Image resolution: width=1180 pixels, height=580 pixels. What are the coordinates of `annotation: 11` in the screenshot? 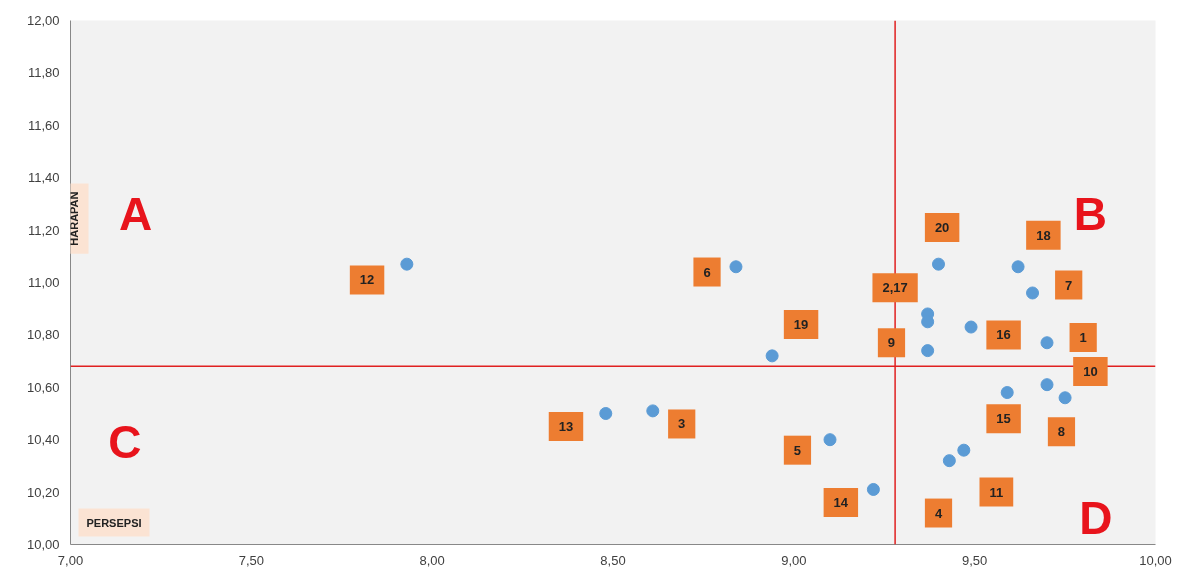 It's located at (996, 492).